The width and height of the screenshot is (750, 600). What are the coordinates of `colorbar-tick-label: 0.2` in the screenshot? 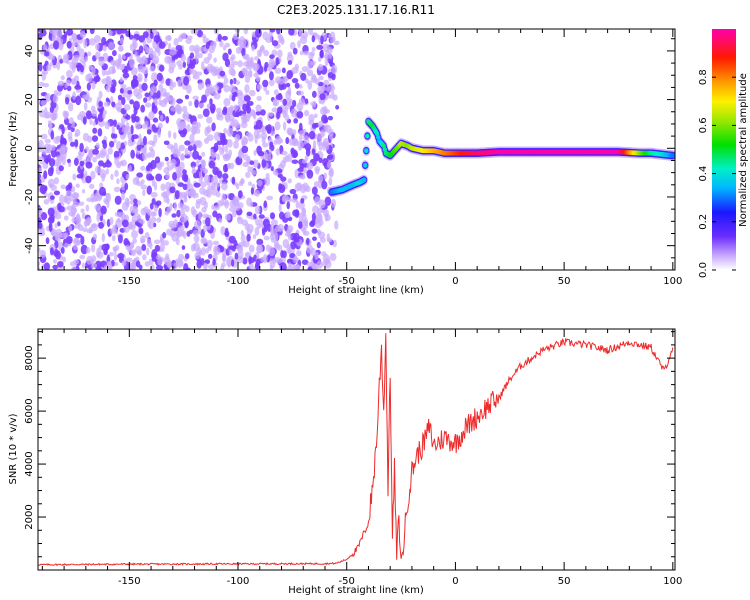 It's located at (703, 222).